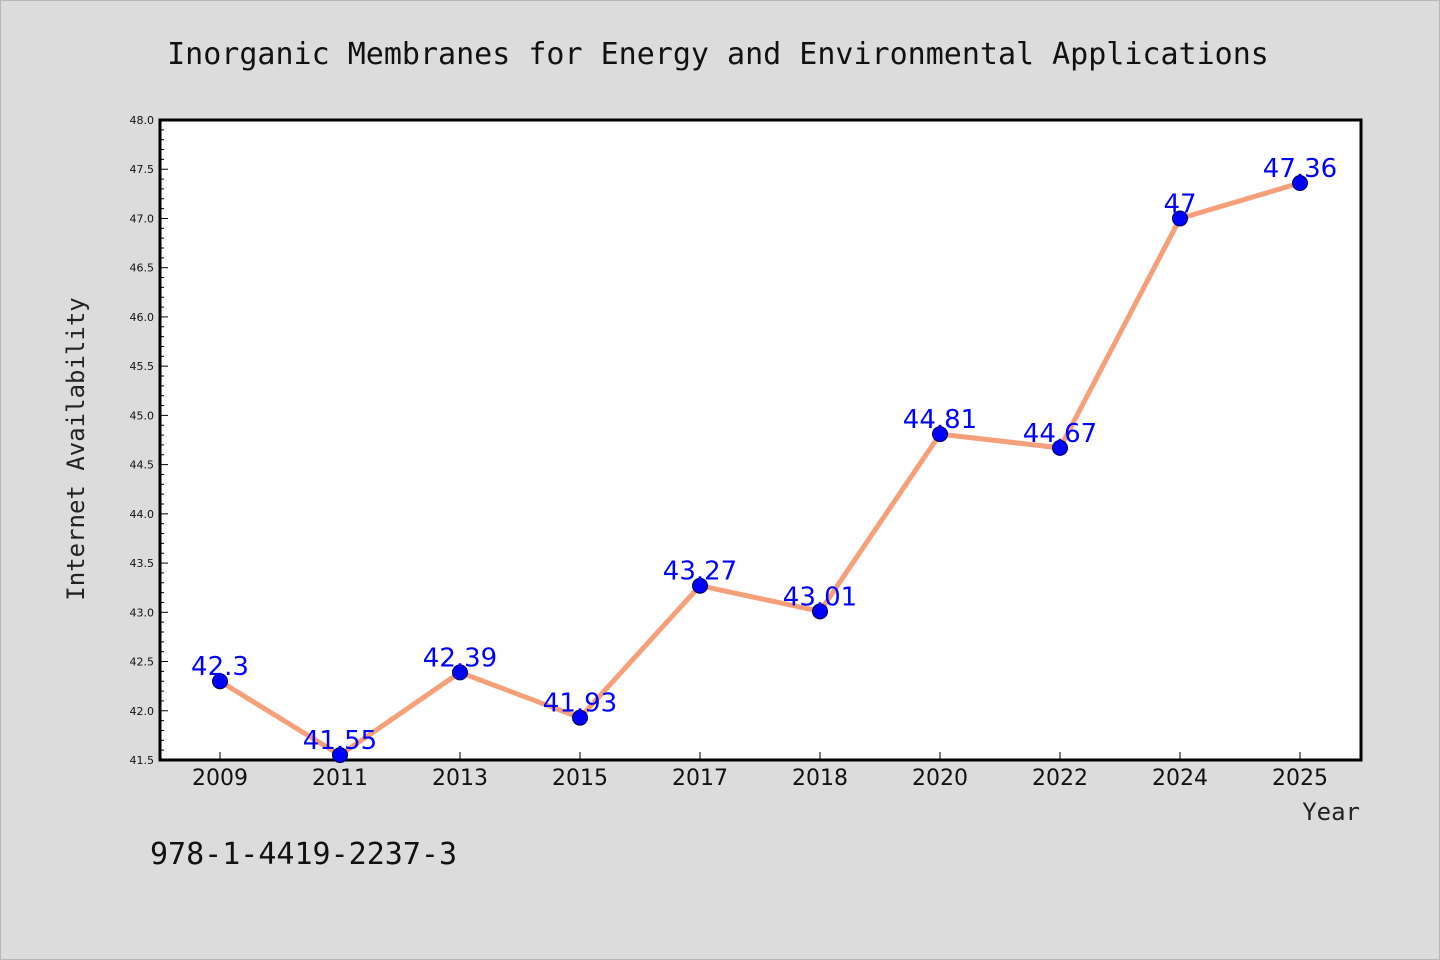 The image size is (1440, 960). I want to click on x-tick-label: 2020, so click(940, 778).